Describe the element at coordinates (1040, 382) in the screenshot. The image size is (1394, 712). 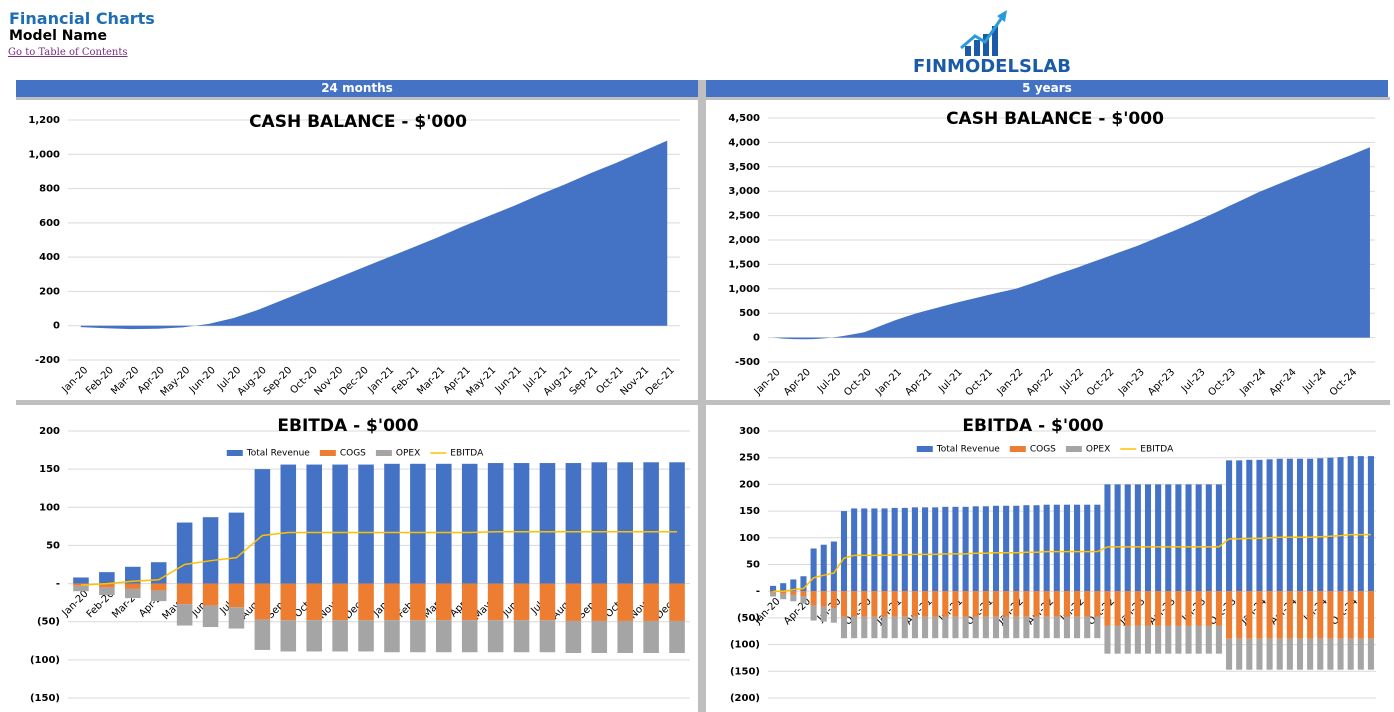
I see `x-tick-label: Apr-22` at that location.